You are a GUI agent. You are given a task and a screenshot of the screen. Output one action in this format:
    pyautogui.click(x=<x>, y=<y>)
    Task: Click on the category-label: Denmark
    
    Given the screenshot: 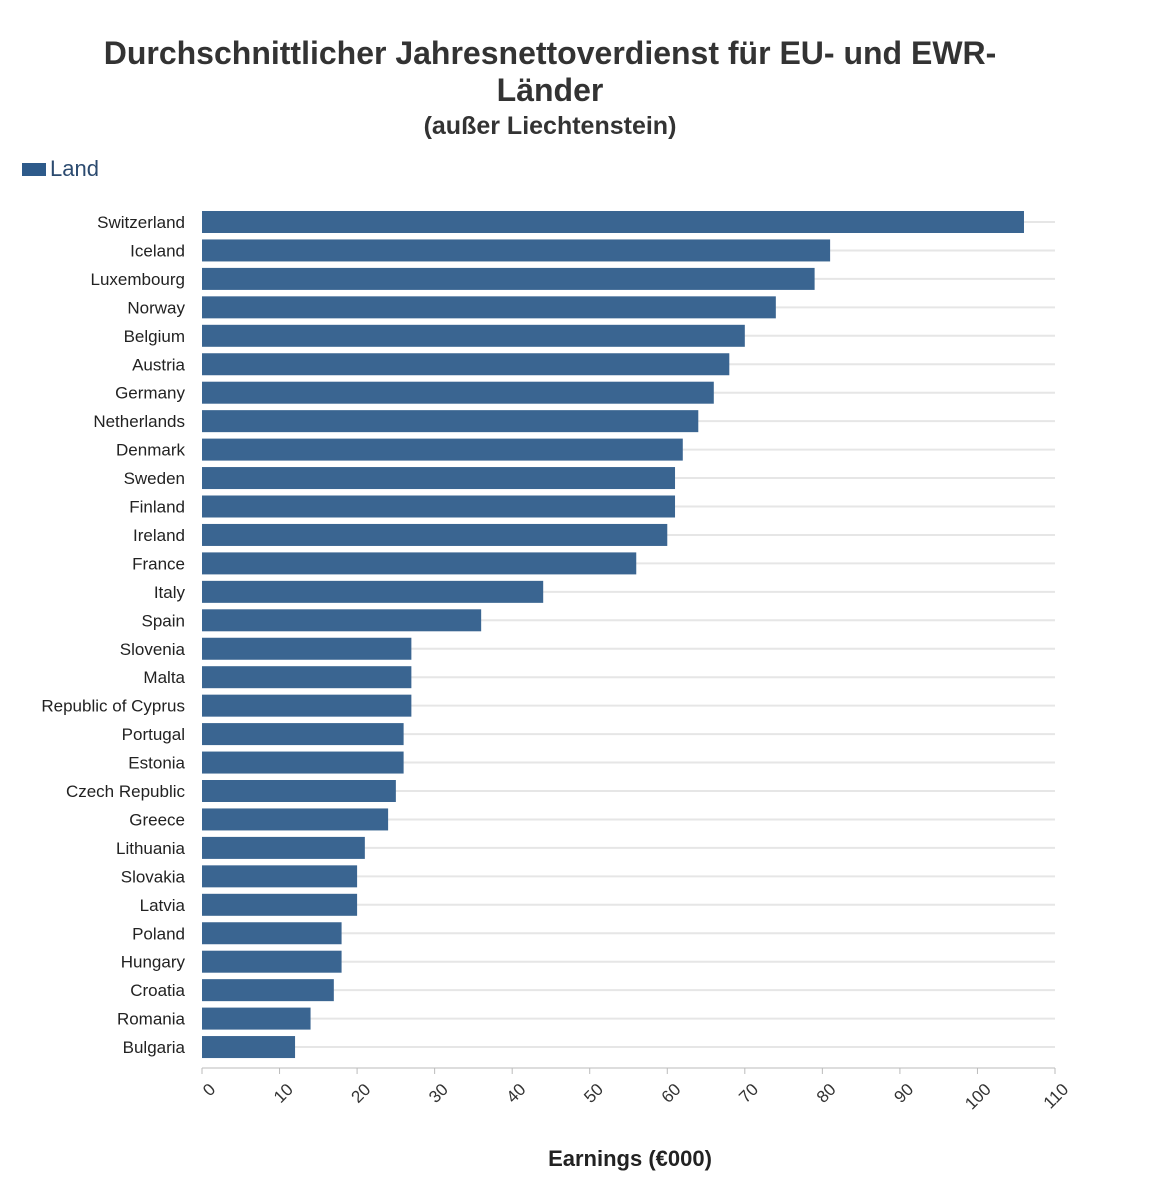 What is the action you would take?
    pyautogui.click(x=150, y=450)
    